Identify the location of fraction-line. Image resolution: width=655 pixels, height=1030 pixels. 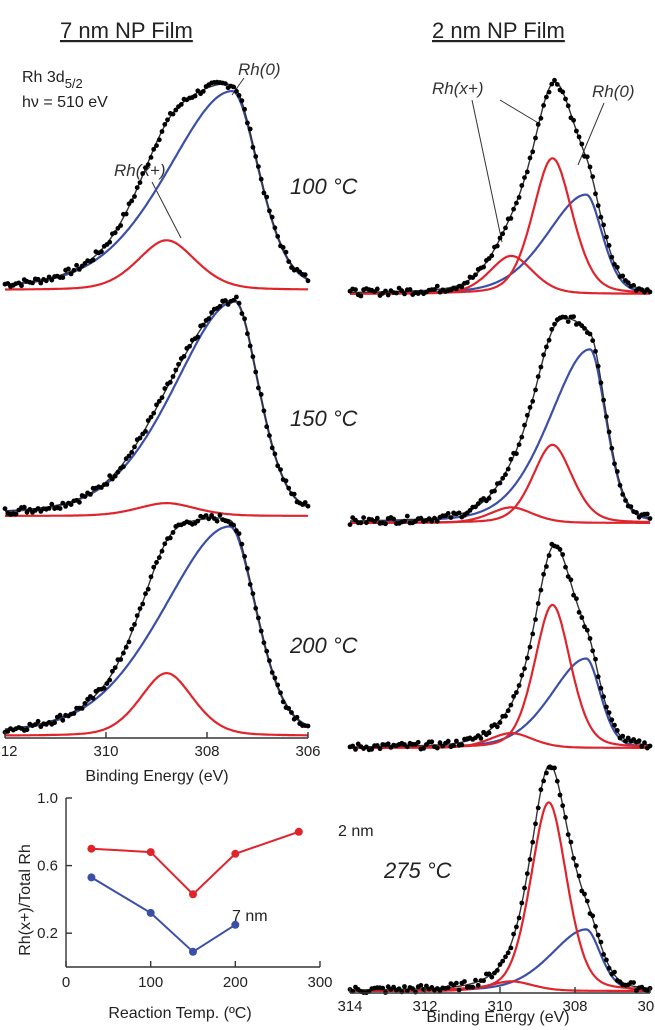
(195, 863).